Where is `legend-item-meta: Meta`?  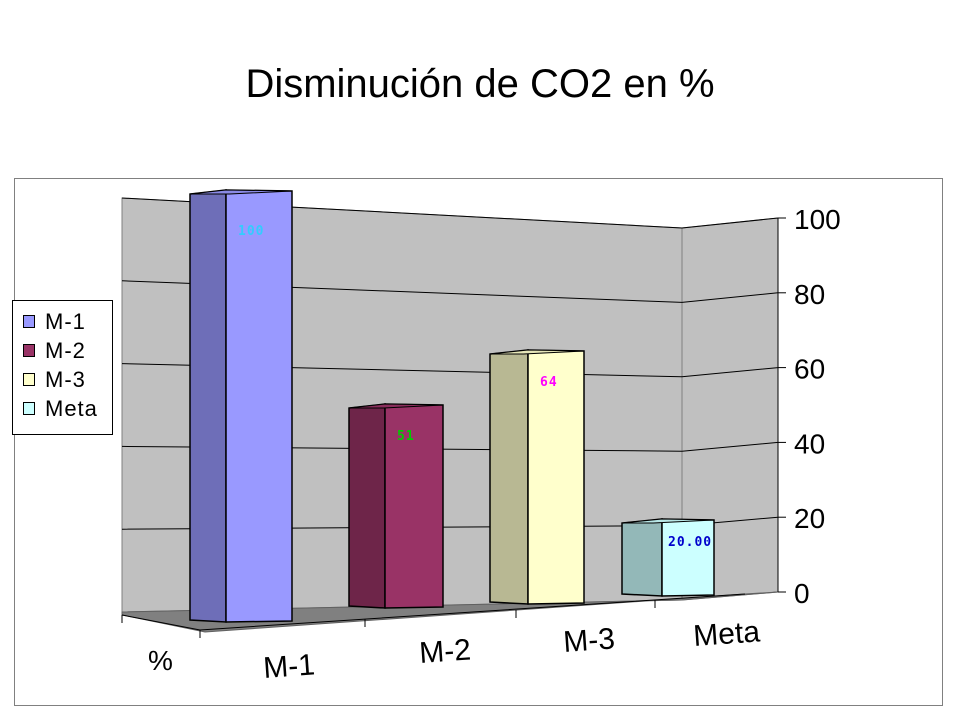
legend-item-meta: Meta is located at coordinates (62, 408).